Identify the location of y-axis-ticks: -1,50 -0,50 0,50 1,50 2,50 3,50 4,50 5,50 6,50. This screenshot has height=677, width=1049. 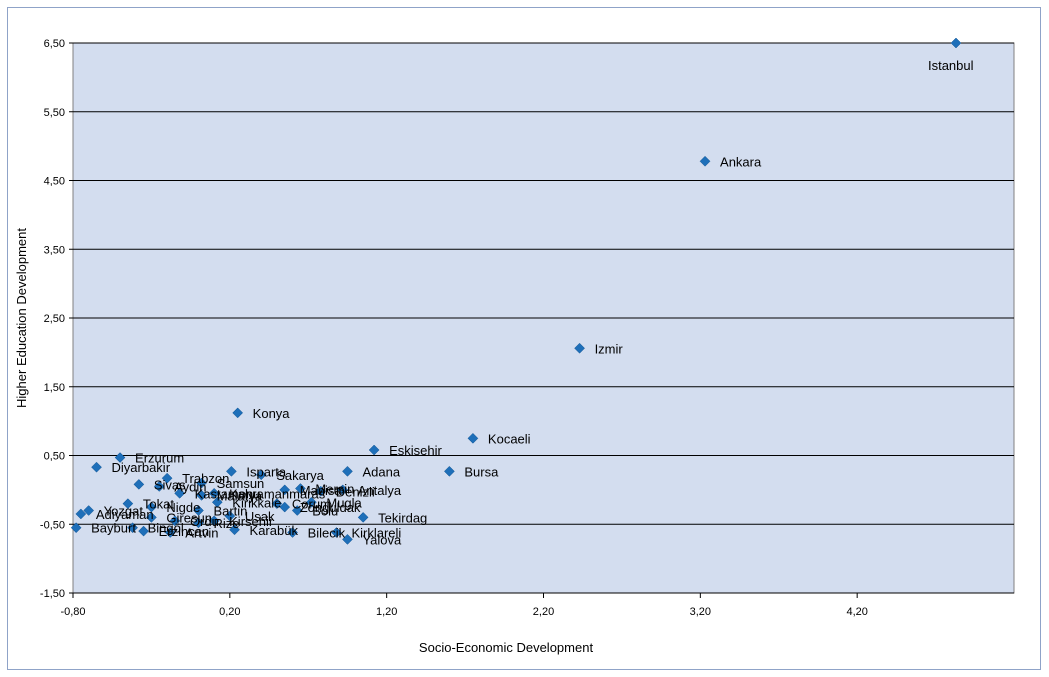
(56, 319).